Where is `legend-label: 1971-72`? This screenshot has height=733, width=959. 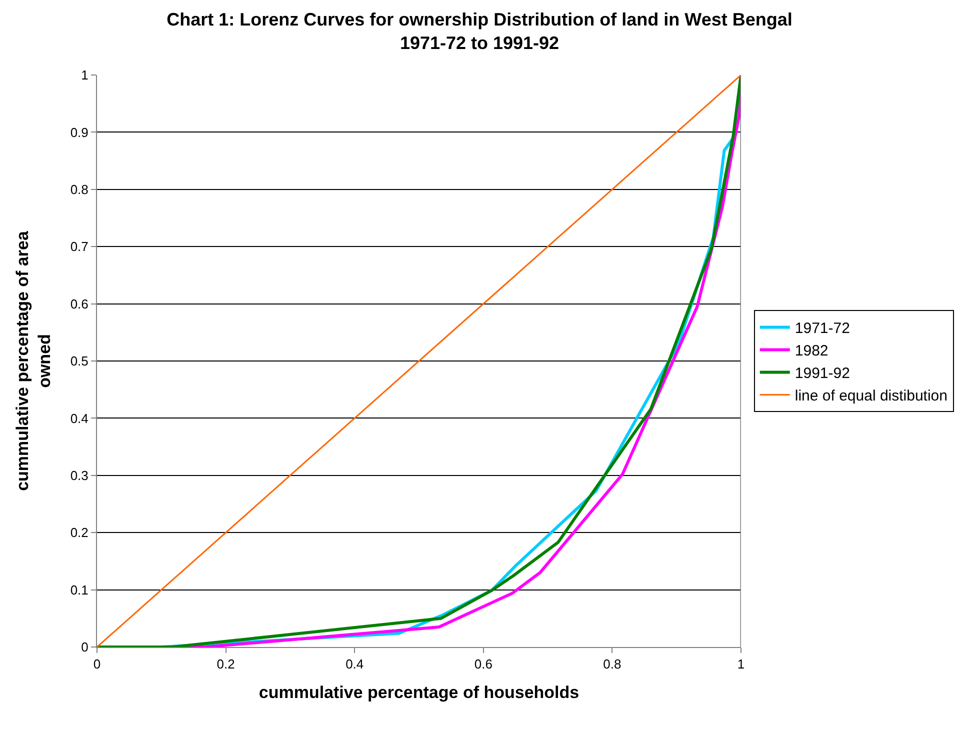 legend-label: 1971-72 is located at coordinates (822, 329).